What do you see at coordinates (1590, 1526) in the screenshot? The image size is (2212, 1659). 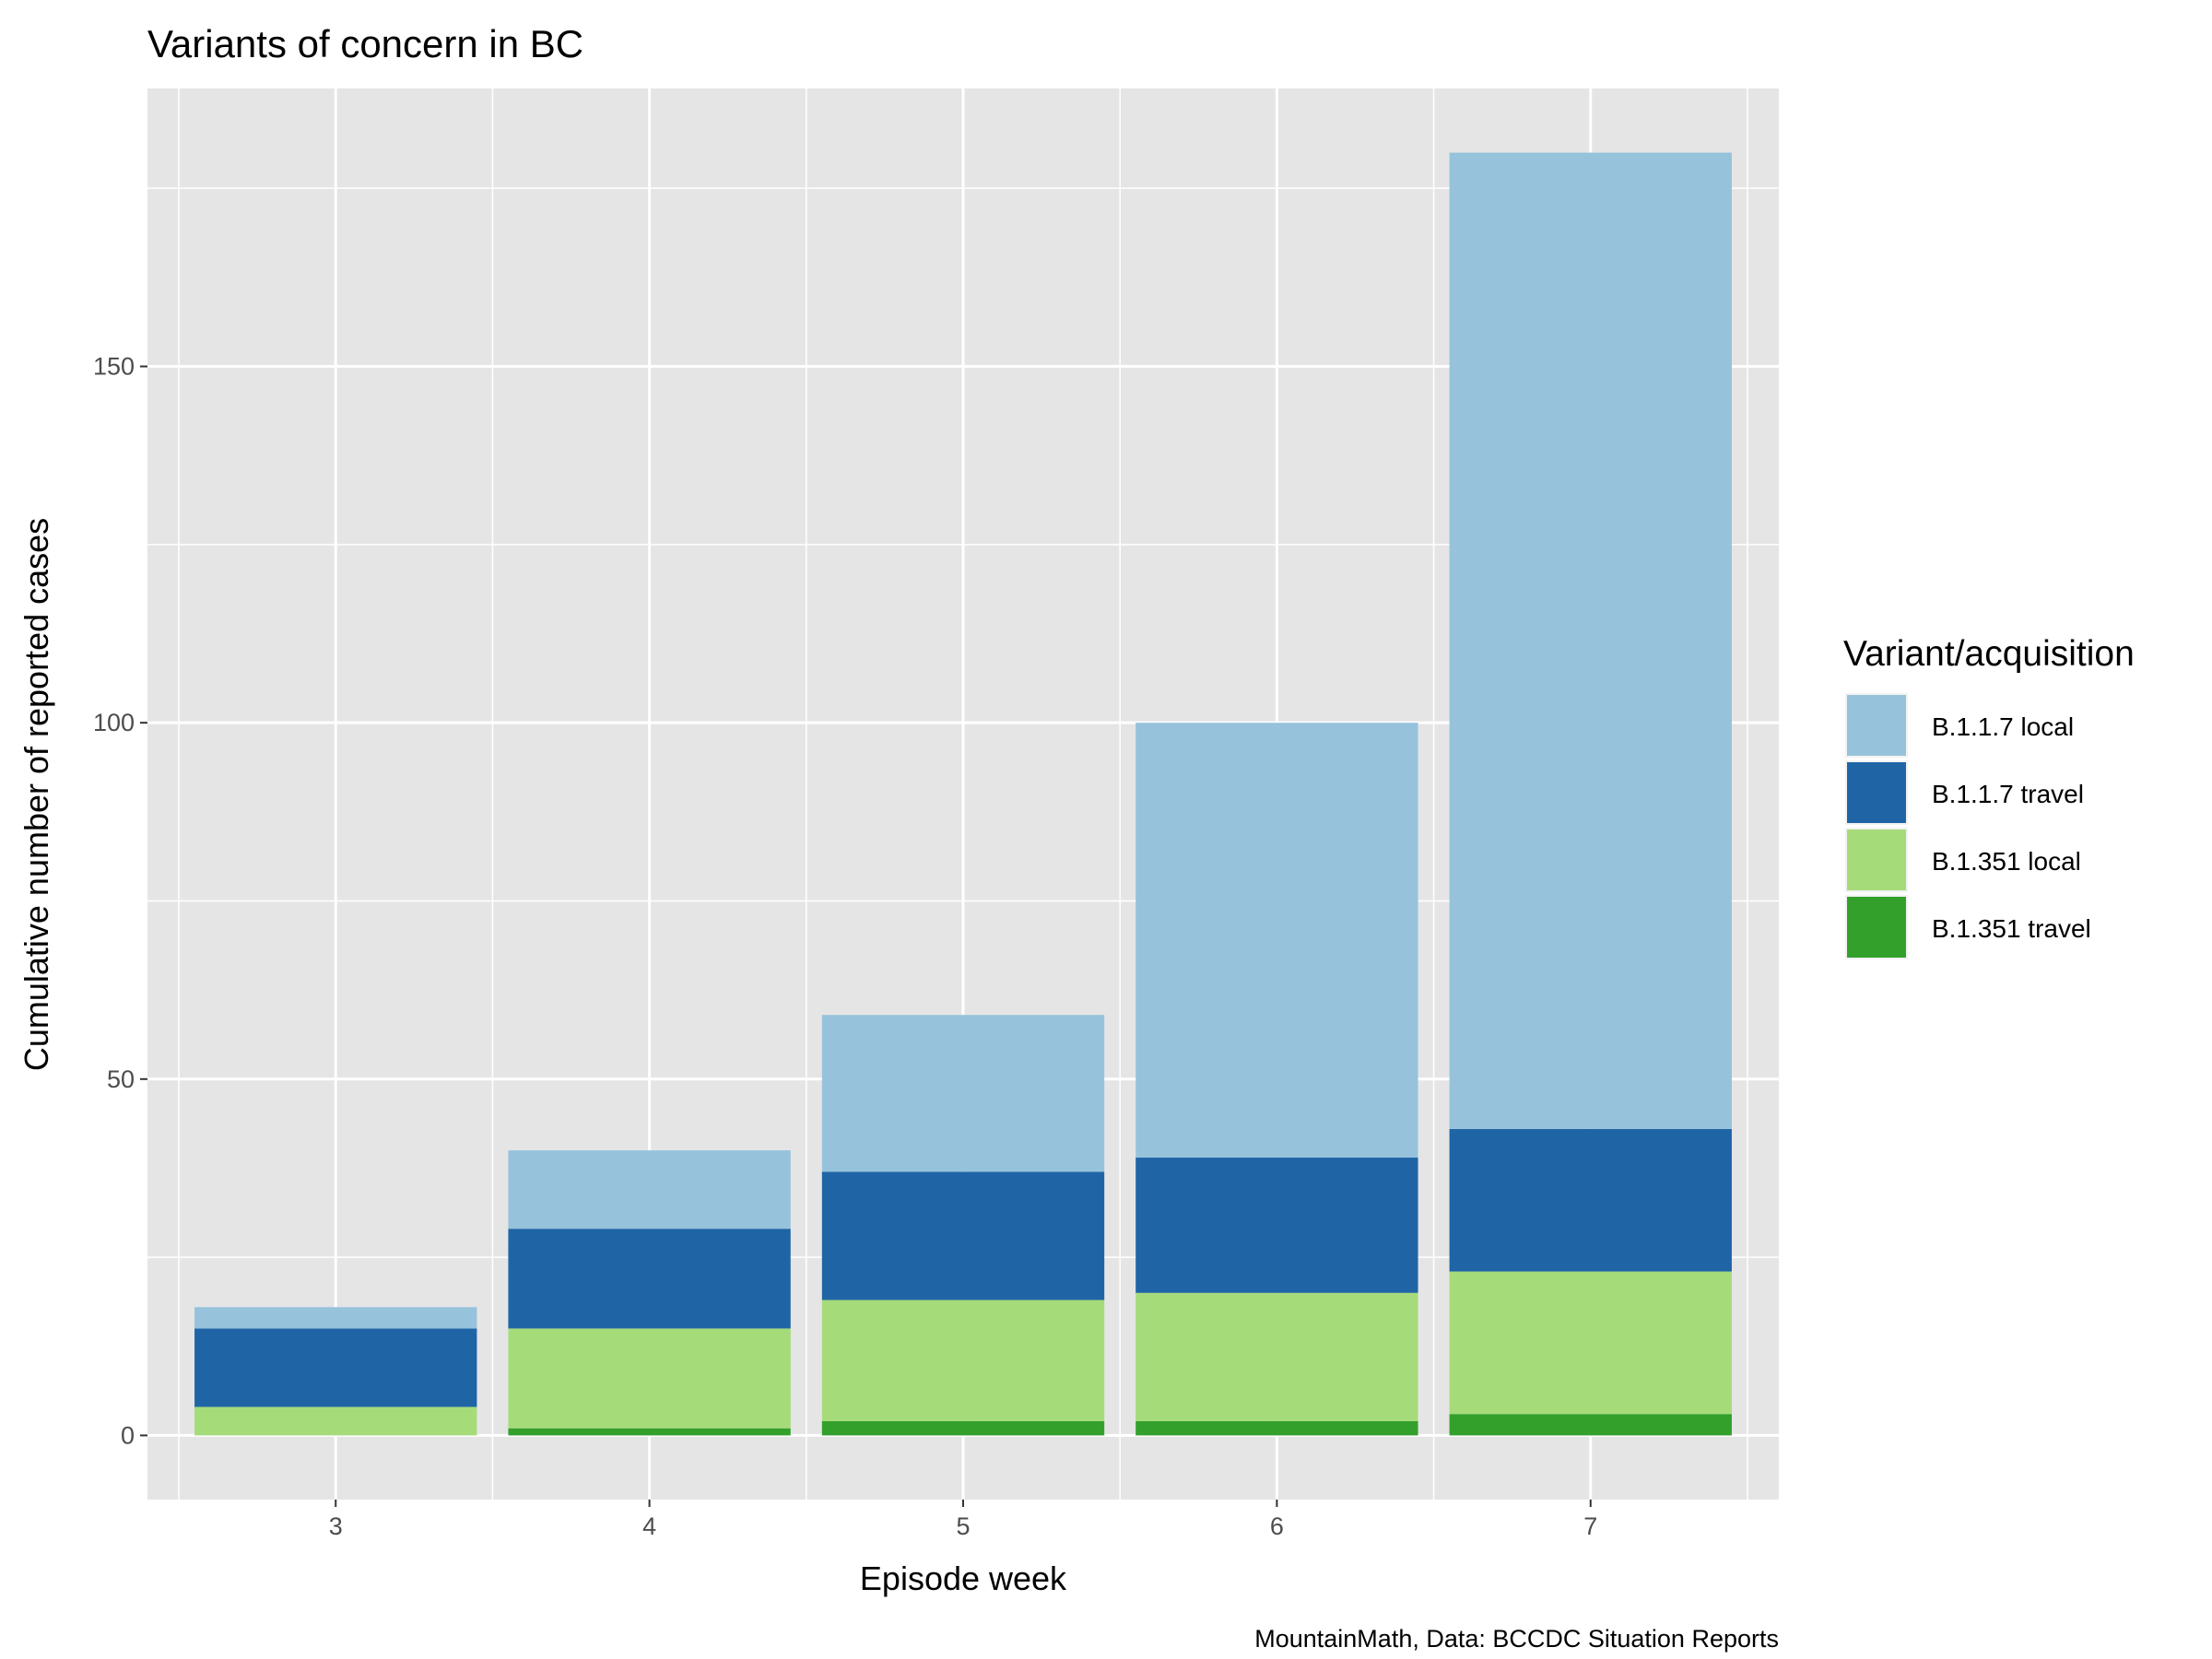 I see `x-tick-label: 7` at bounding box center [1590, 1526].